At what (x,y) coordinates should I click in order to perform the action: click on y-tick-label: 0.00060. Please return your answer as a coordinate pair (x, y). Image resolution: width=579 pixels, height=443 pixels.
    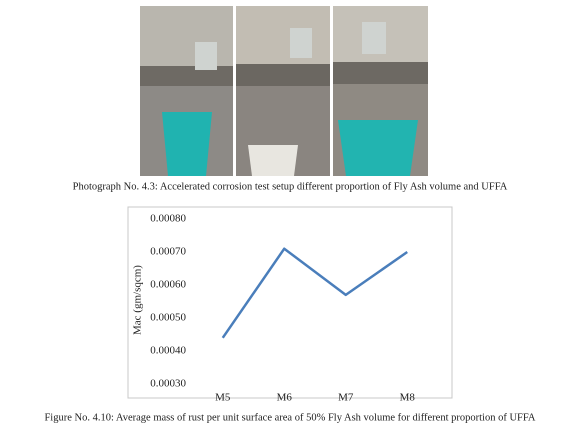
    Looking at the image, I should click on (168, 285).